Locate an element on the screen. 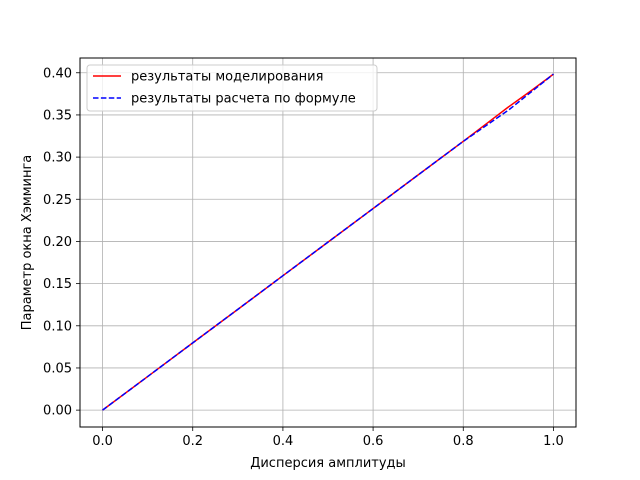 Image resolution: width=640 pixels, height=480 pixels. x-axis-label: Дисперсия амплитуды is located at coordinates (328, 463).